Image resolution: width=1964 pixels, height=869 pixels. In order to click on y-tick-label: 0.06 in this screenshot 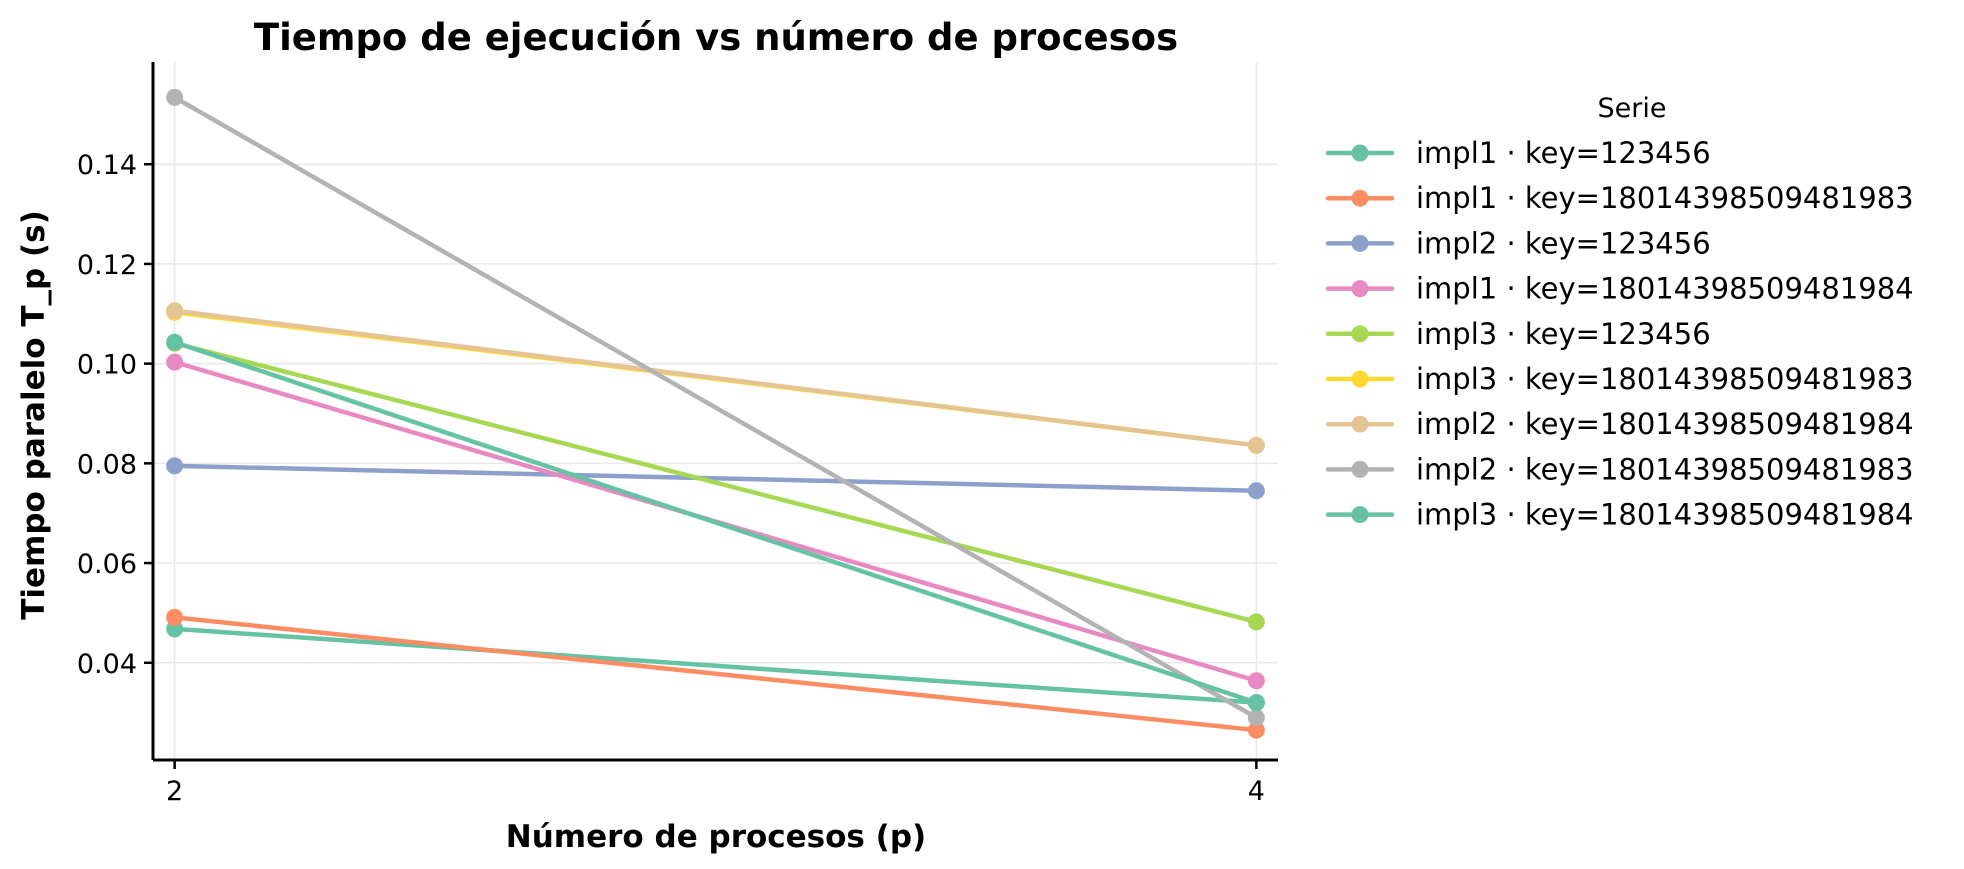, I will do `click(107, 564)`.